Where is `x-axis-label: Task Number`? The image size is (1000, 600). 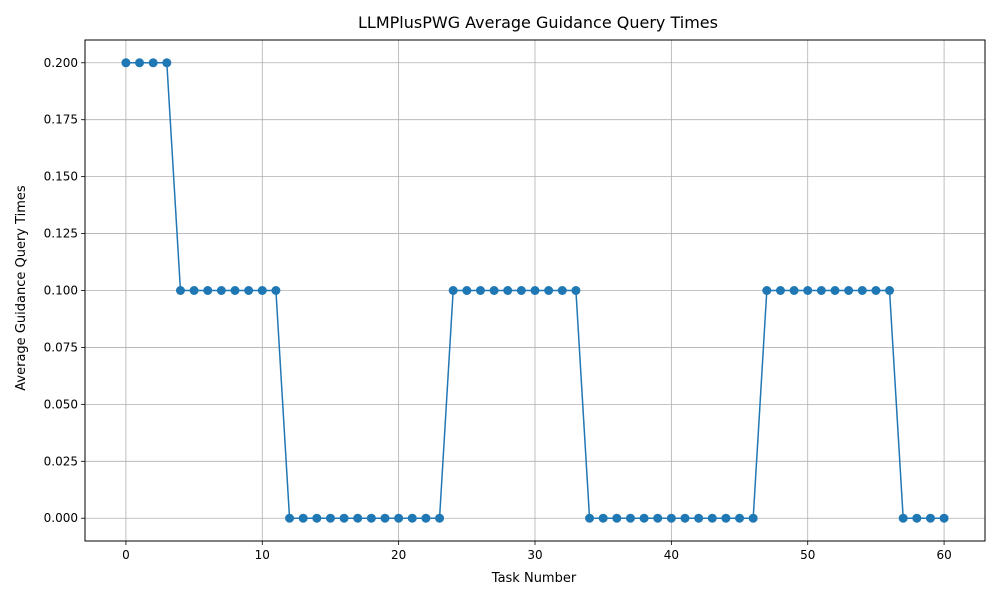
x-axis-label: Task Number is located at coordinates (534, 578).